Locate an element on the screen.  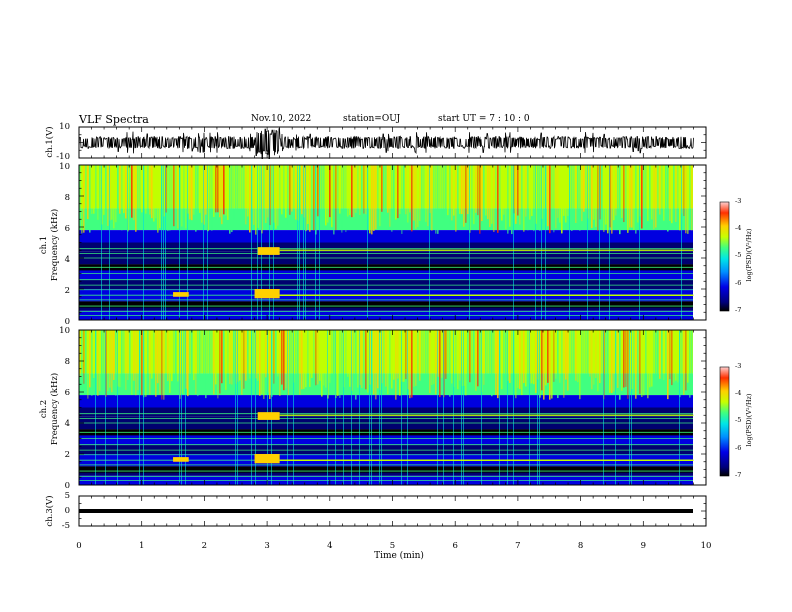
cb1-tick: -4 is located at coordinates (738, 228).